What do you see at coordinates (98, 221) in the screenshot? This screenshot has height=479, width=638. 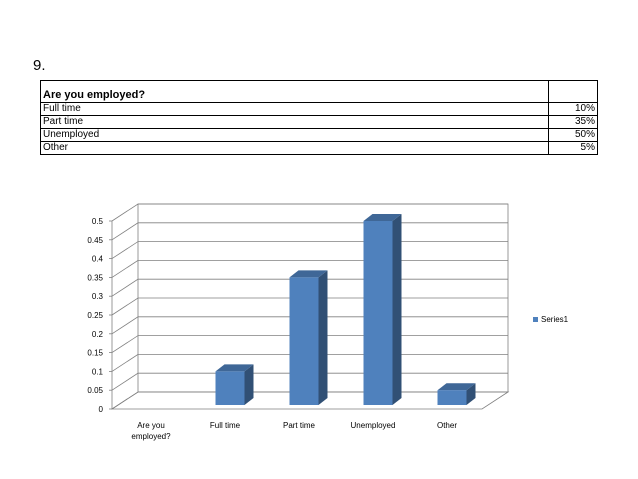 I see `y-tick-label: 0.5` at bounding box center [98, 221].